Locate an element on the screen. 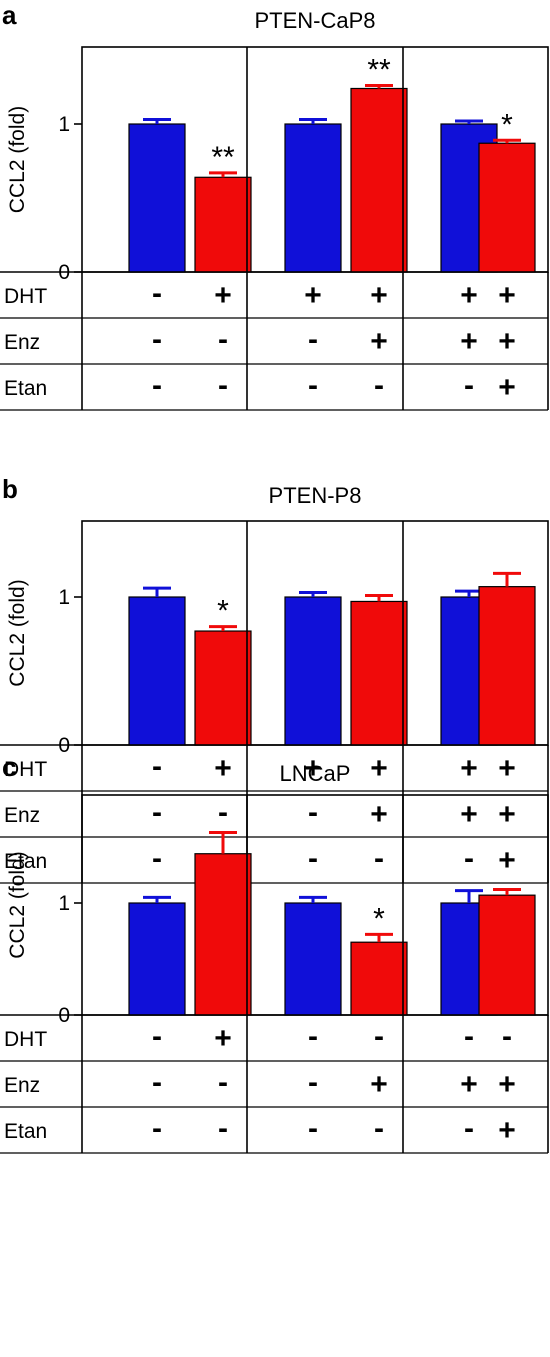 Image resolution: width=550 pixels, height=1357 pixels. panel-letter: b is located at coordinates (10, 489).